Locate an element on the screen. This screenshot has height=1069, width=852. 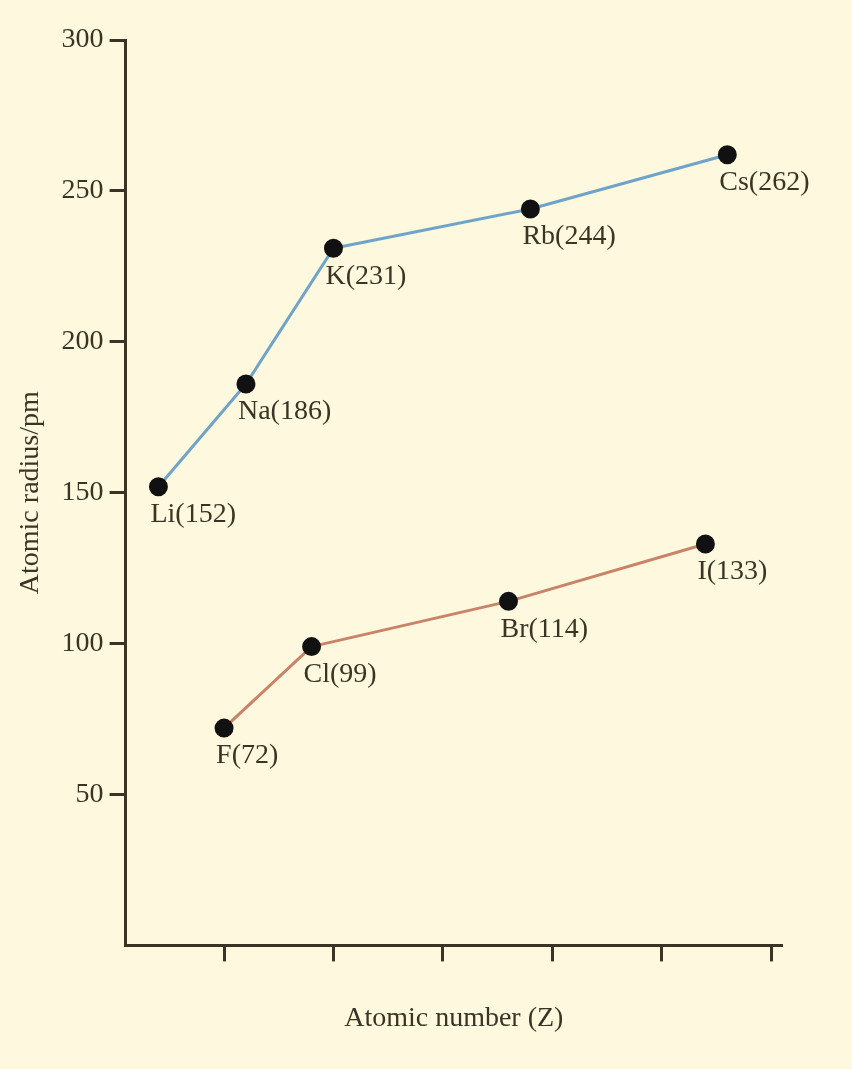
data-label: Li(152) is located at coordinates (193, 513).